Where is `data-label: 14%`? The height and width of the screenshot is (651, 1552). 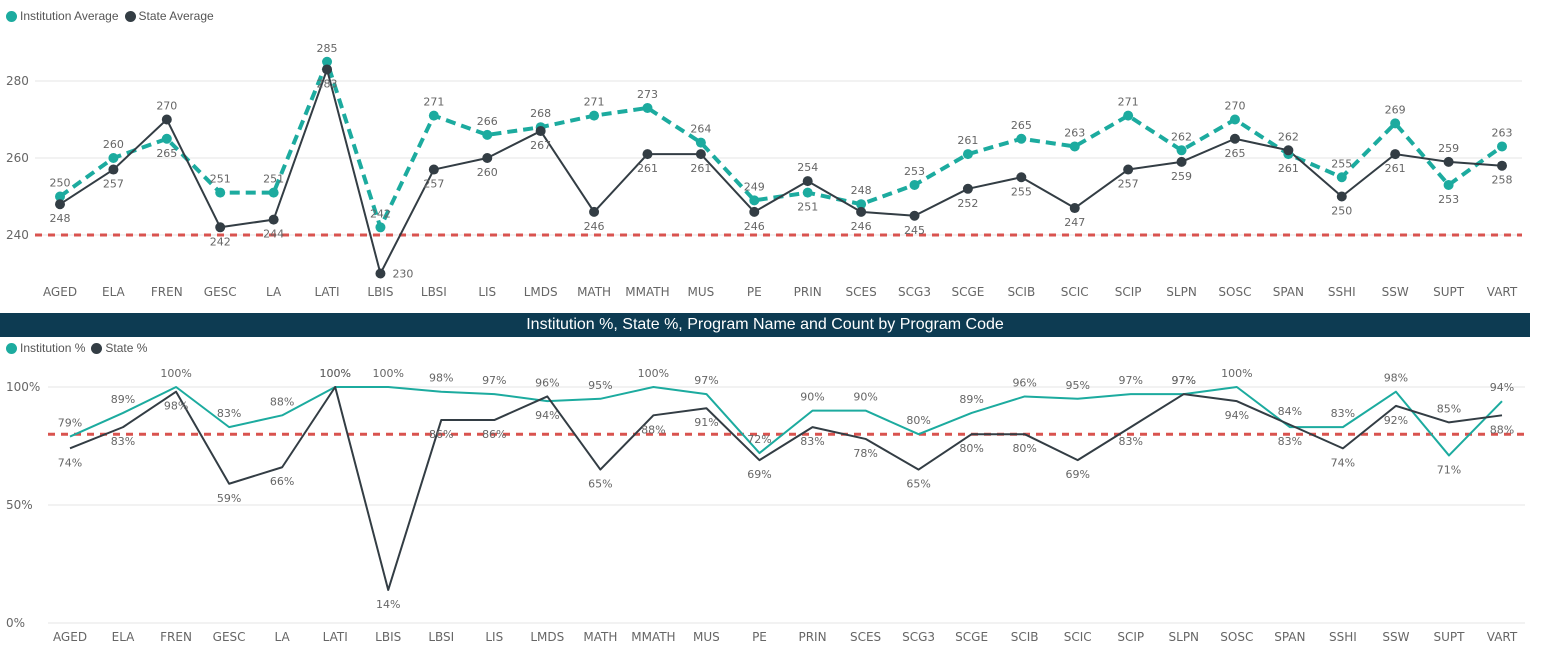
data-label: 14% is located at coordinates (388, 604).